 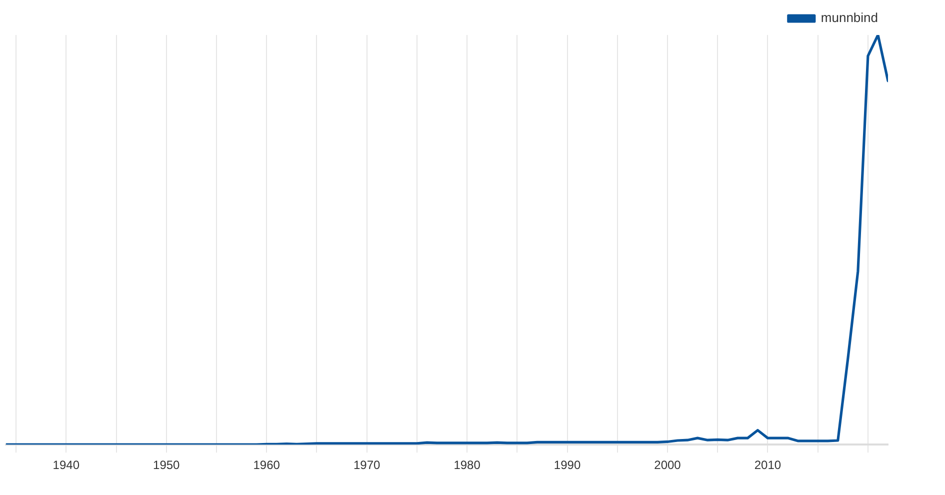 I want to click on x-tick-label: 1940, so click(x=66, y=465).